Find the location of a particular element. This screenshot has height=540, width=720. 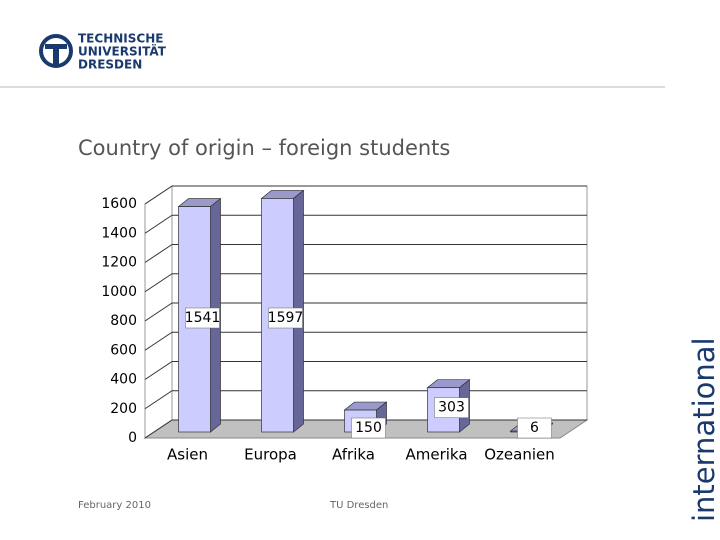

data-label: 150 is located at coordinates (368, 428).